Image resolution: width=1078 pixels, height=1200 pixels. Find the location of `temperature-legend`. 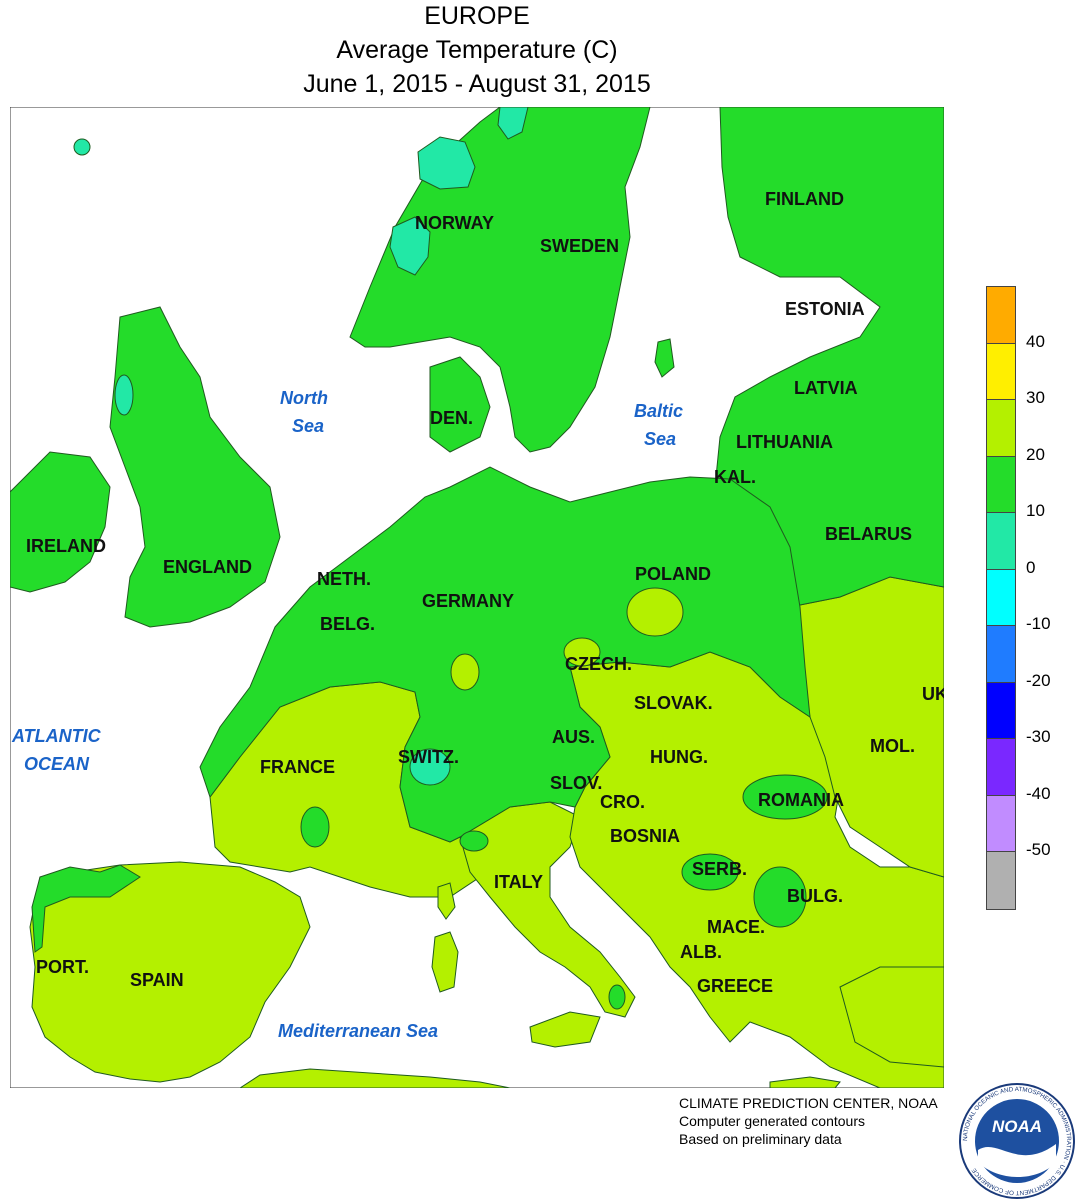

temperature-legend is located at coordinates (1001, 598).